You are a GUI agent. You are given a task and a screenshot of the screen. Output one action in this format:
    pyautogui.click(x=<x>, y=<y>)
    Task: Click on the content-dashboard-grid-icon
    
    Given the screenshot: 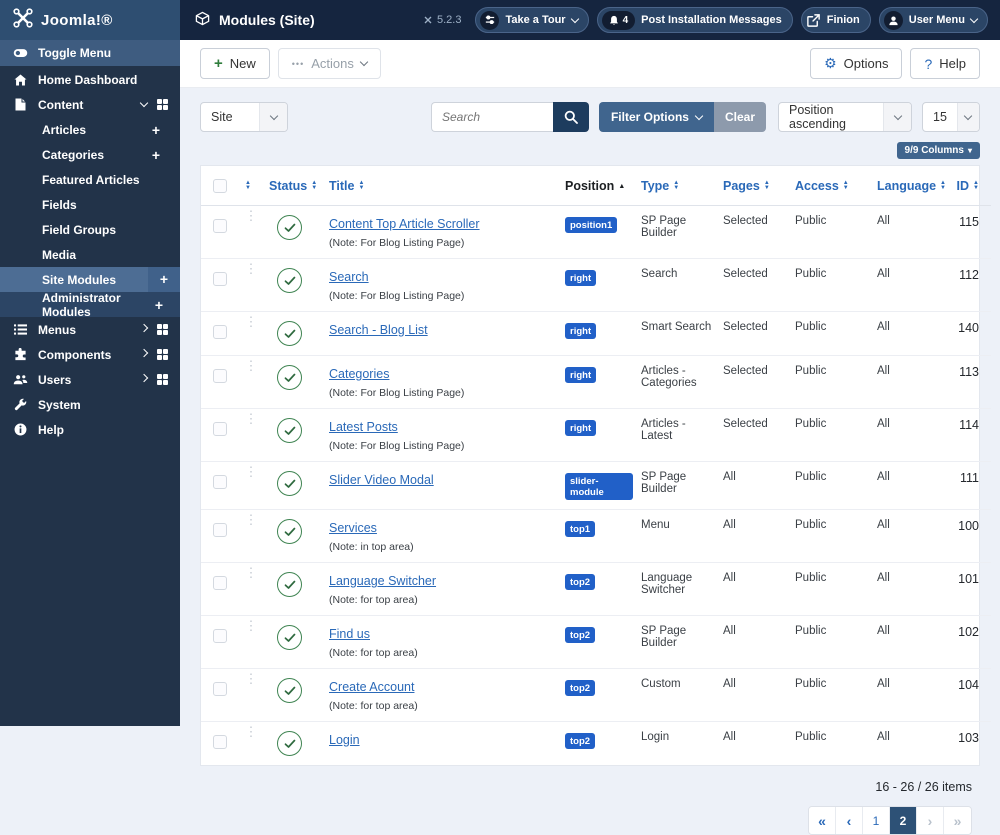 What is the action you would take?
    pyautogui.click(x=163, y=105)
    